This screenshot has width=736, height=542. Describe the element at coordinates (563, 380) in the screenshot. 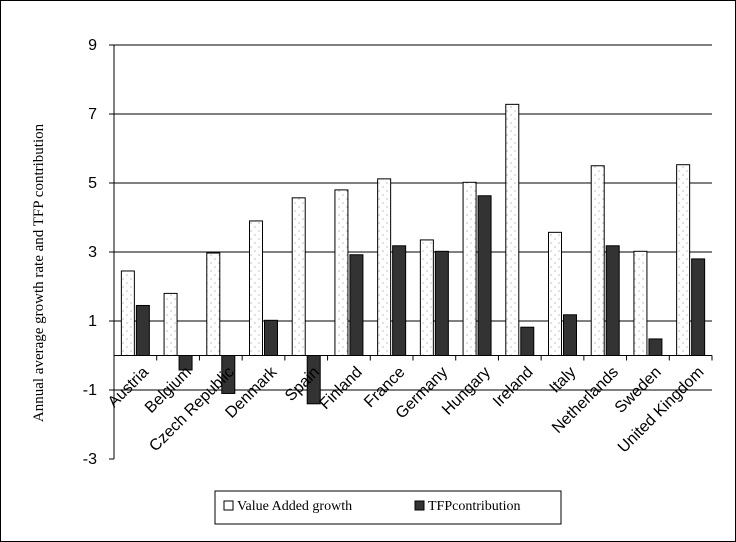

I see `x-category-label: Italy` at that location.